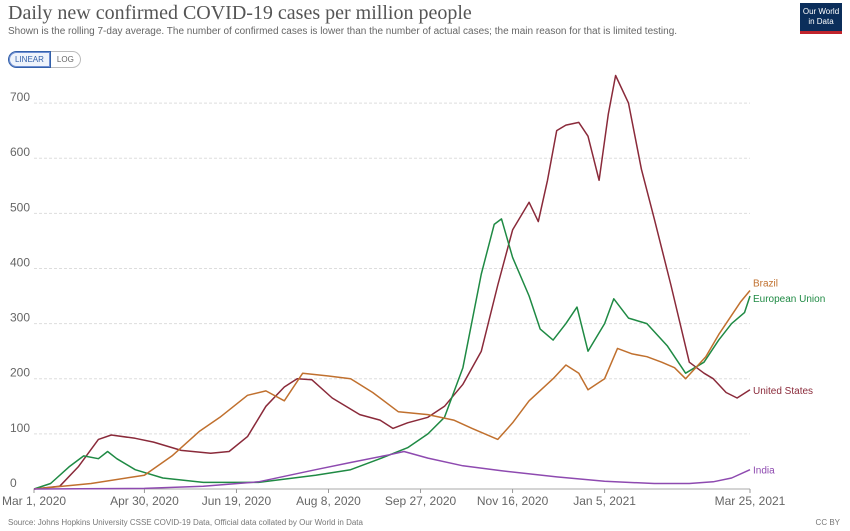  I want to click on y-axis-ticks: 0 100 200 300 400 500 600 700, so click(20, 290).